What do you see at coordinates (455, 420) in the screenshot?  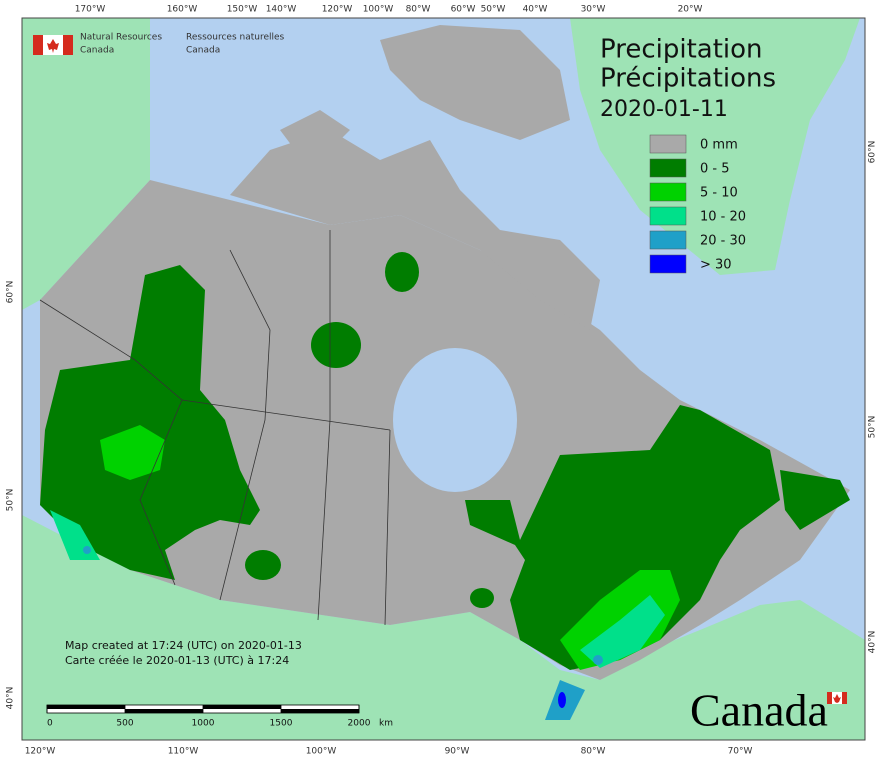 I see `hudson-bay` at bounding box center [455, 420].